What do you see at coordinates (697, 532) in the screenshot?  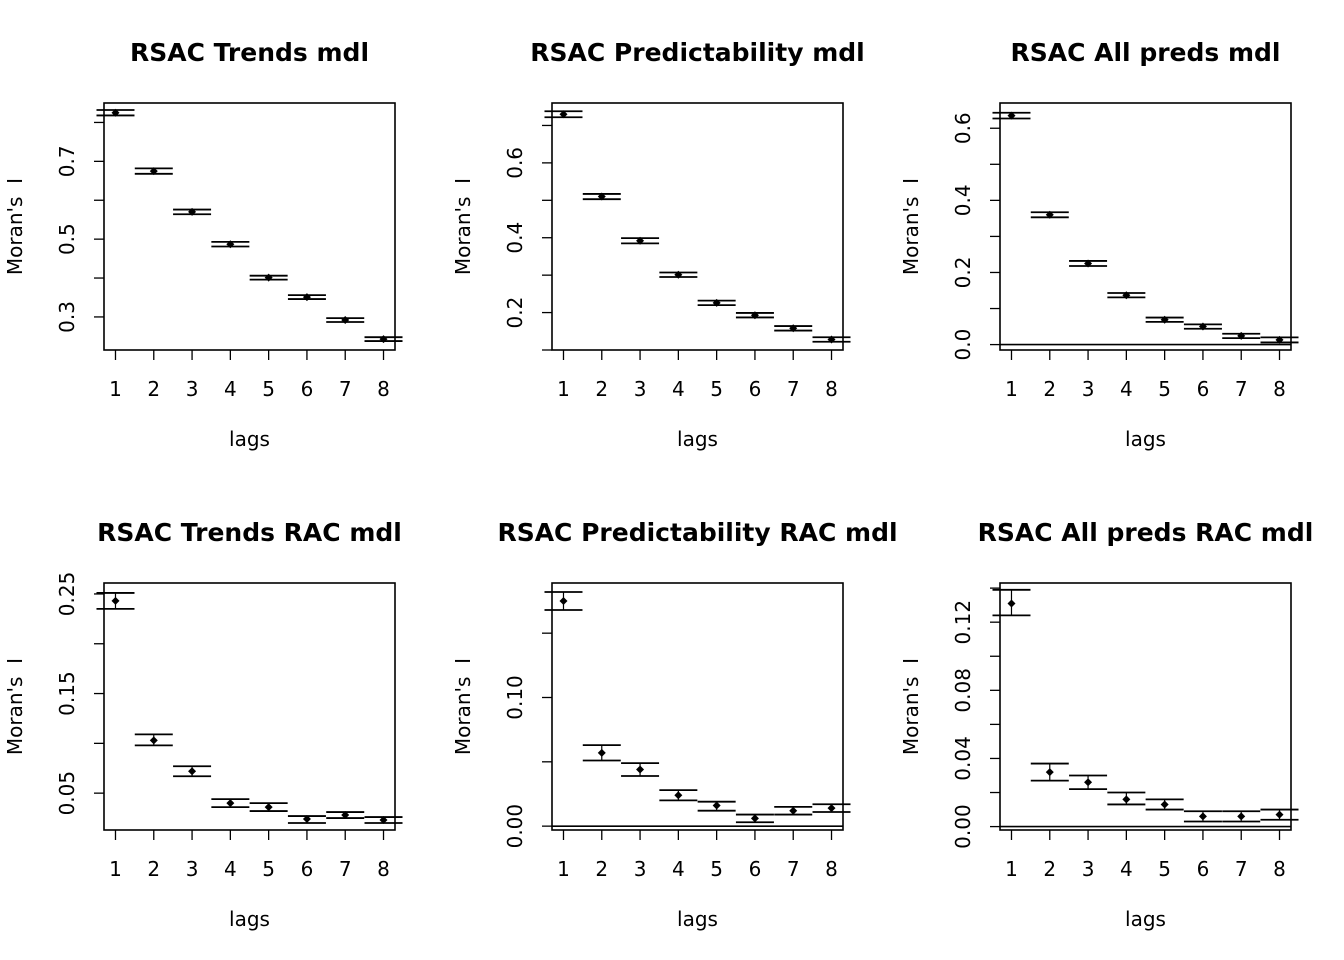 I see `chart-title: RSAC Predictability RAC mdl` at bounding box center [697, 532].